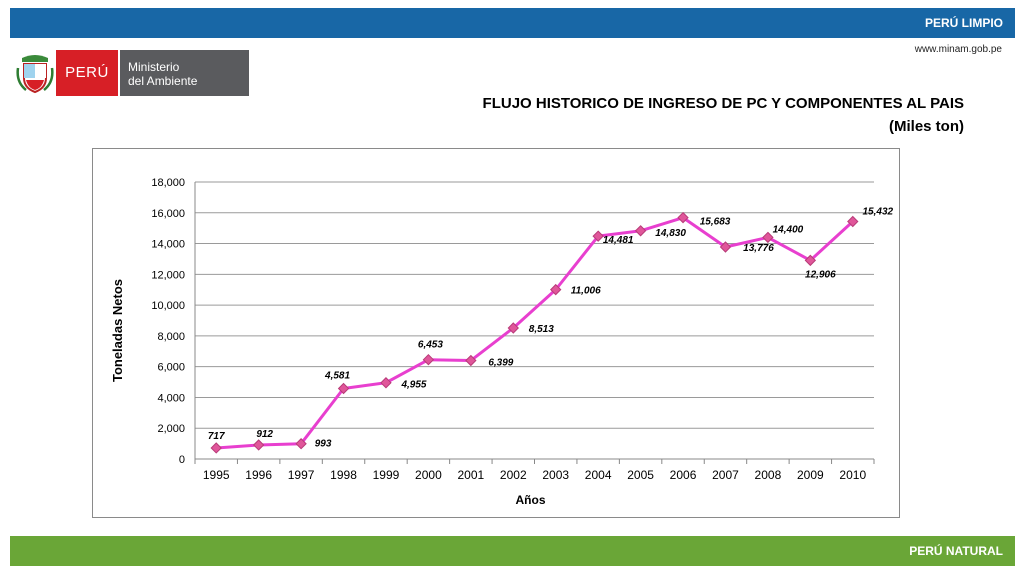 This screenshot has width=1024, height=576. I want to click on x-tick-label: 1995, so click(216, 475).